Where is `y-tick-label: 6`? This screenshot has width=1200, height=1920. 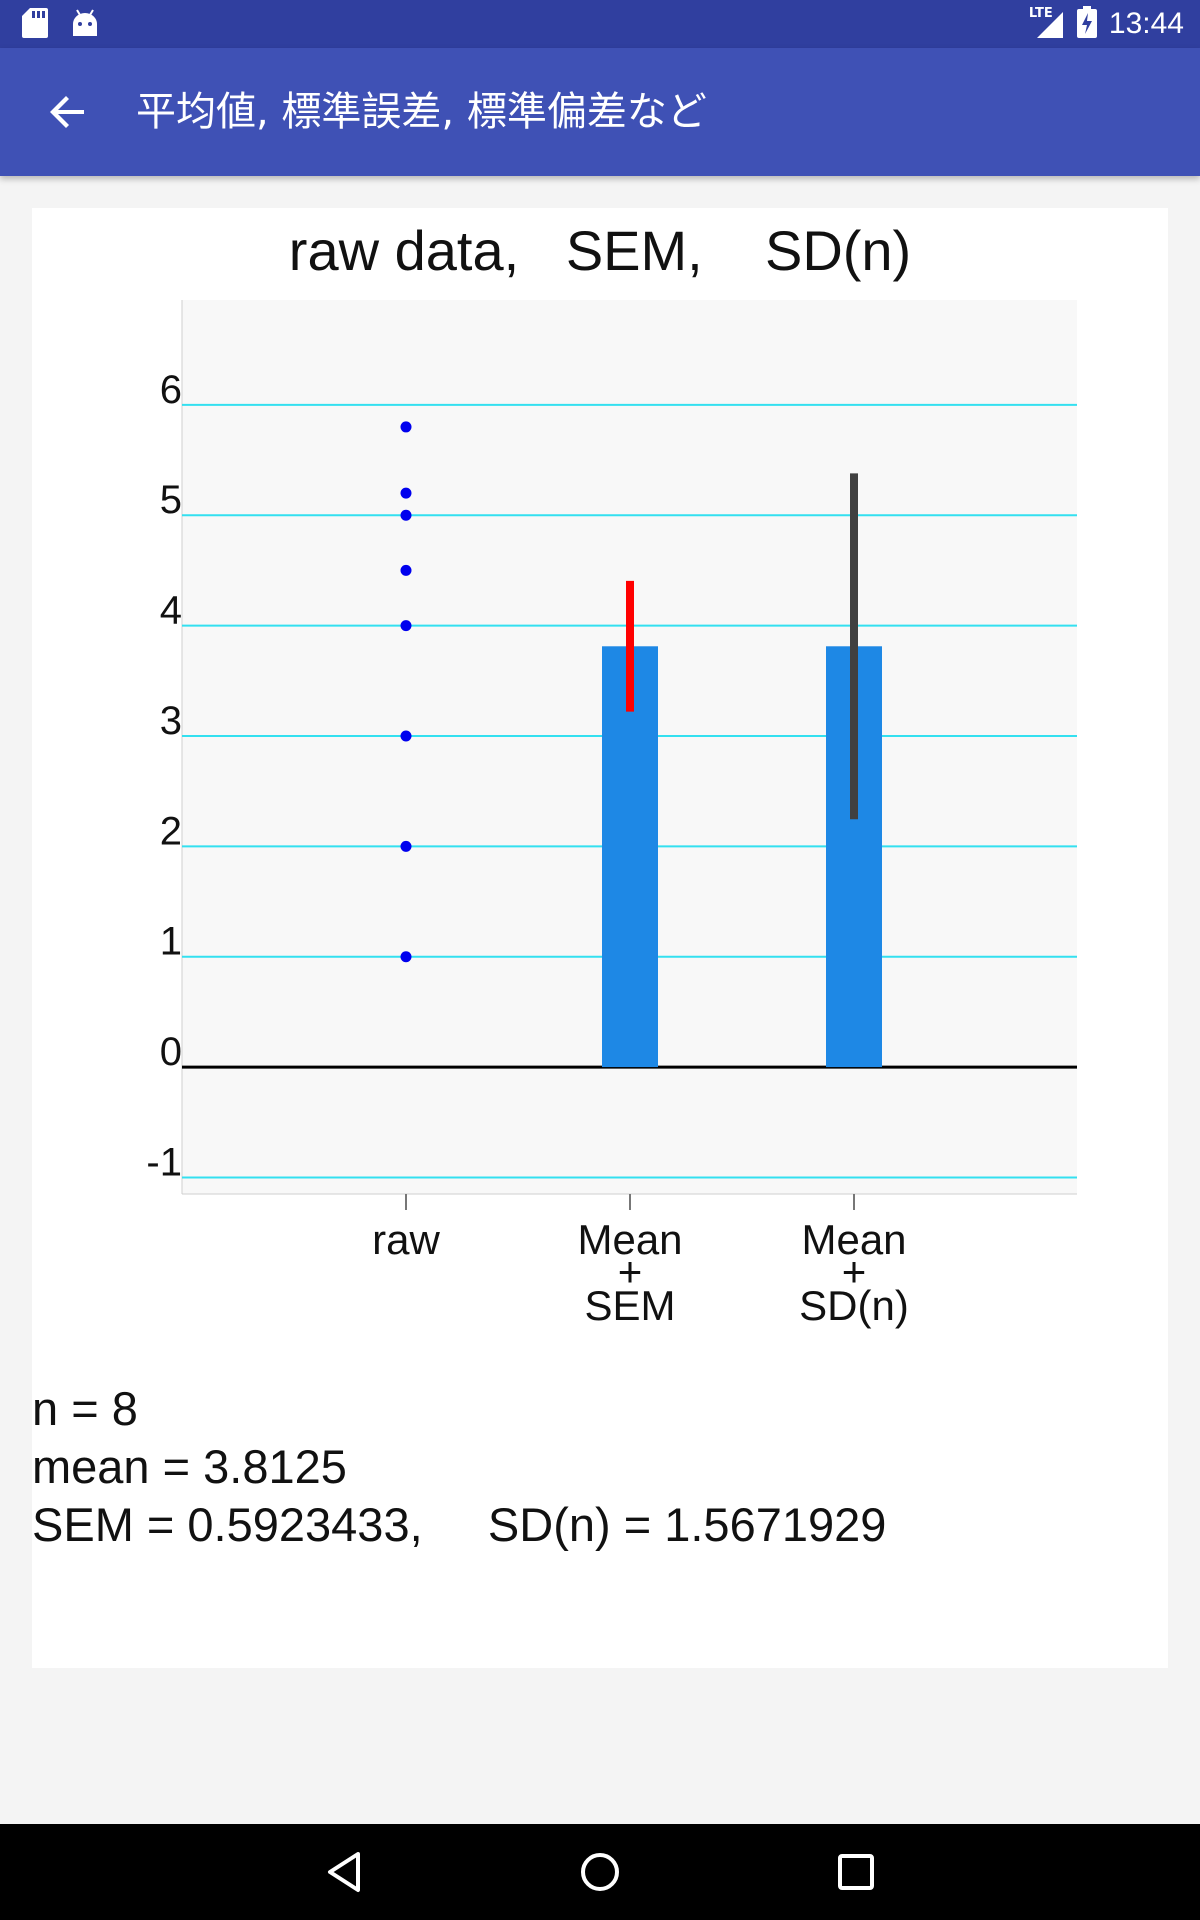 y-tick-label: 6 is located at coordinates (171, 390).